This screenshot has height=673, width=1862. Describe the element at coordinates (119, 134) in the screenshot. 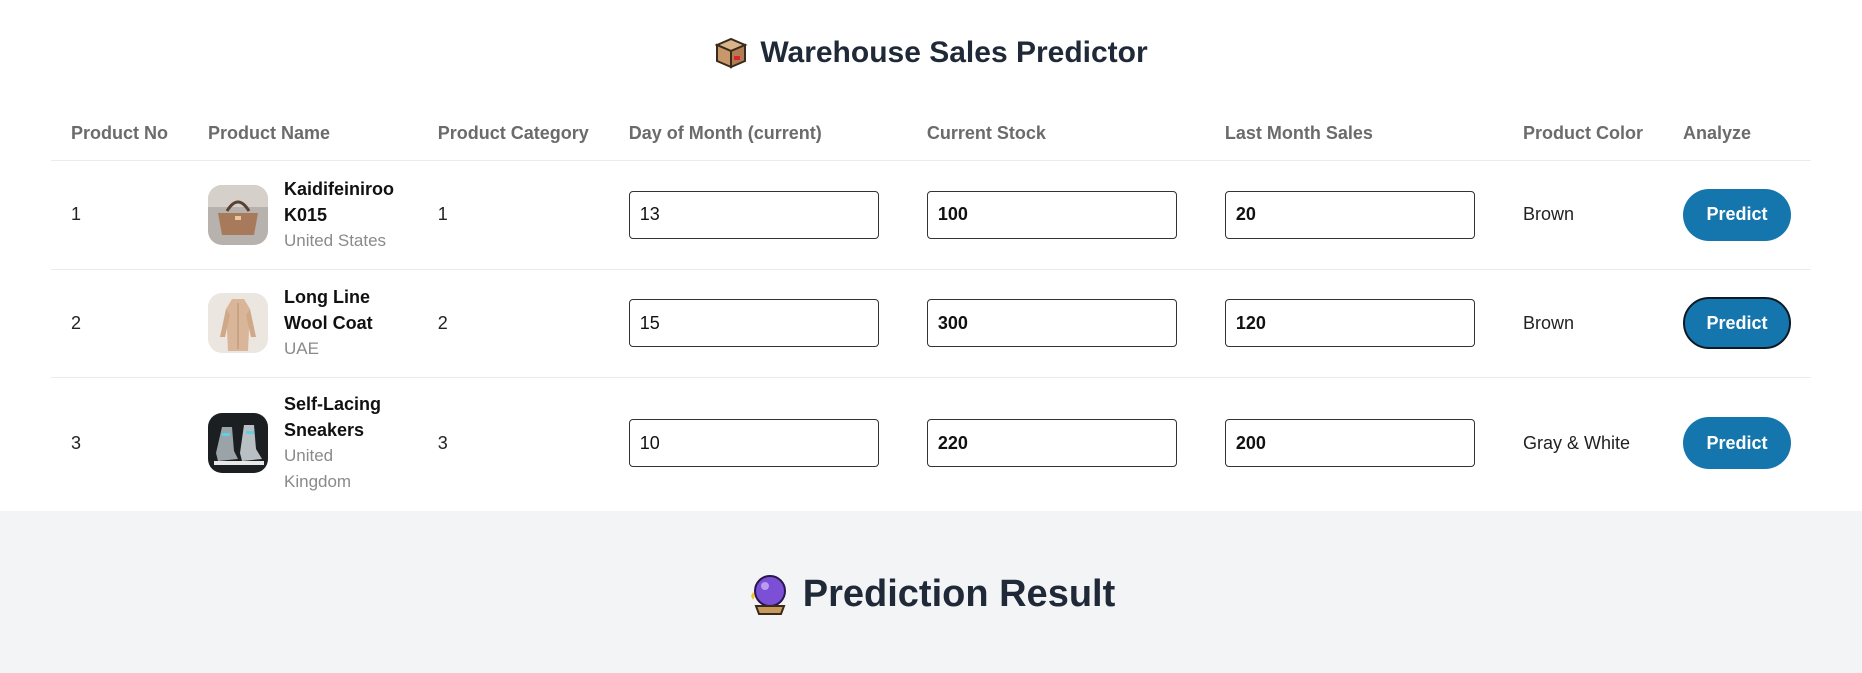

I see `col-product-no: Product No` at that location.